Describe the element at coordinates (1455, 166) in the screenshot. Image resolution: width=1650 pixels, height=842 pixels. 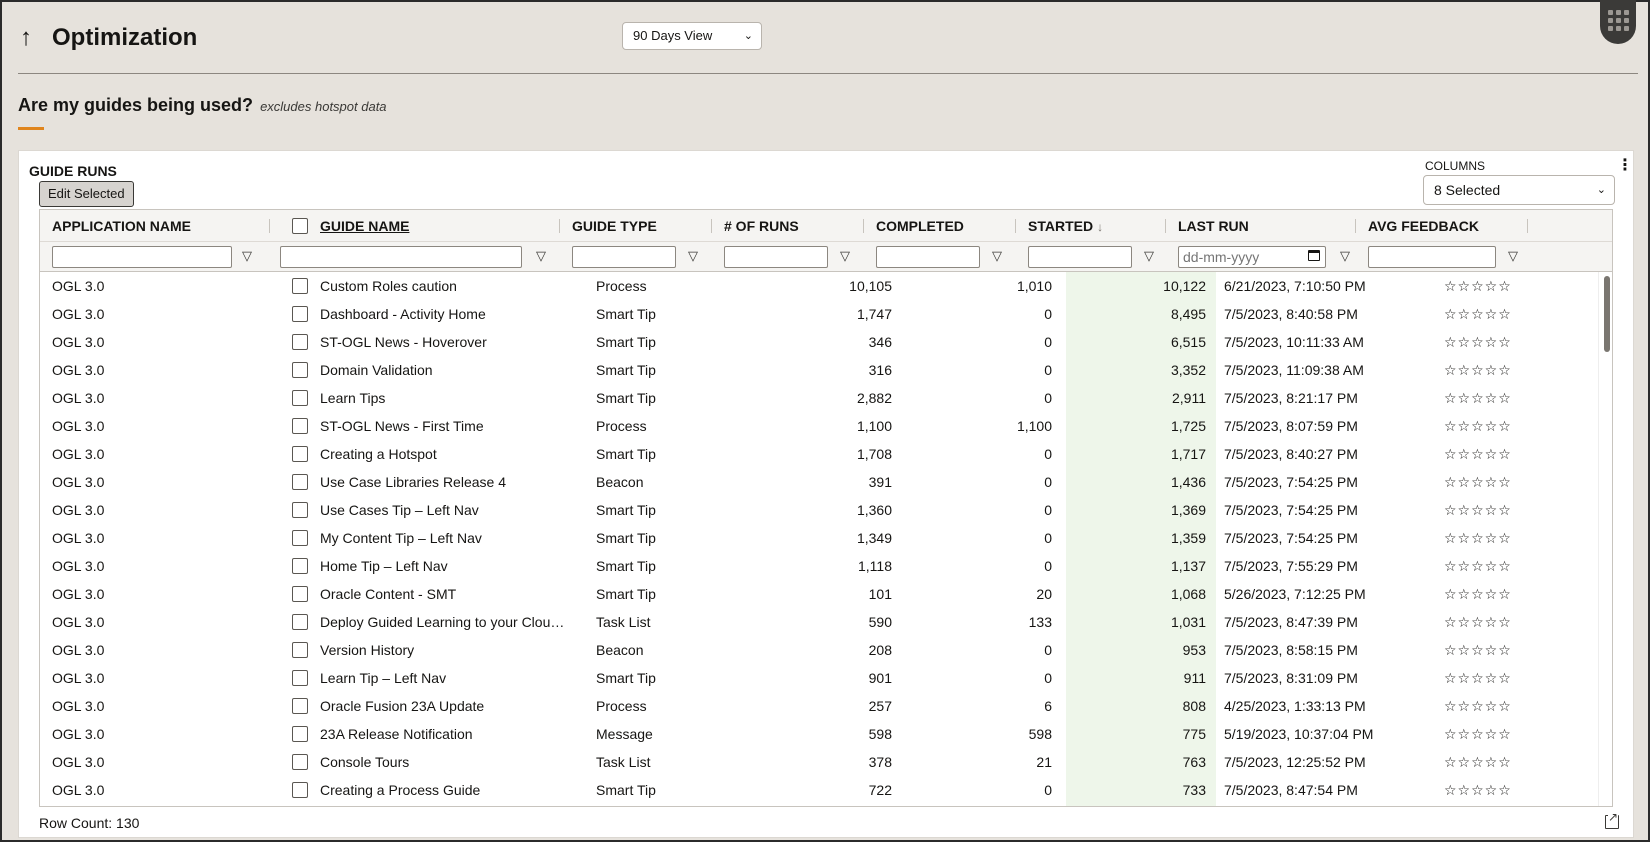
I see `columns-label: COLUMNS` at that location.